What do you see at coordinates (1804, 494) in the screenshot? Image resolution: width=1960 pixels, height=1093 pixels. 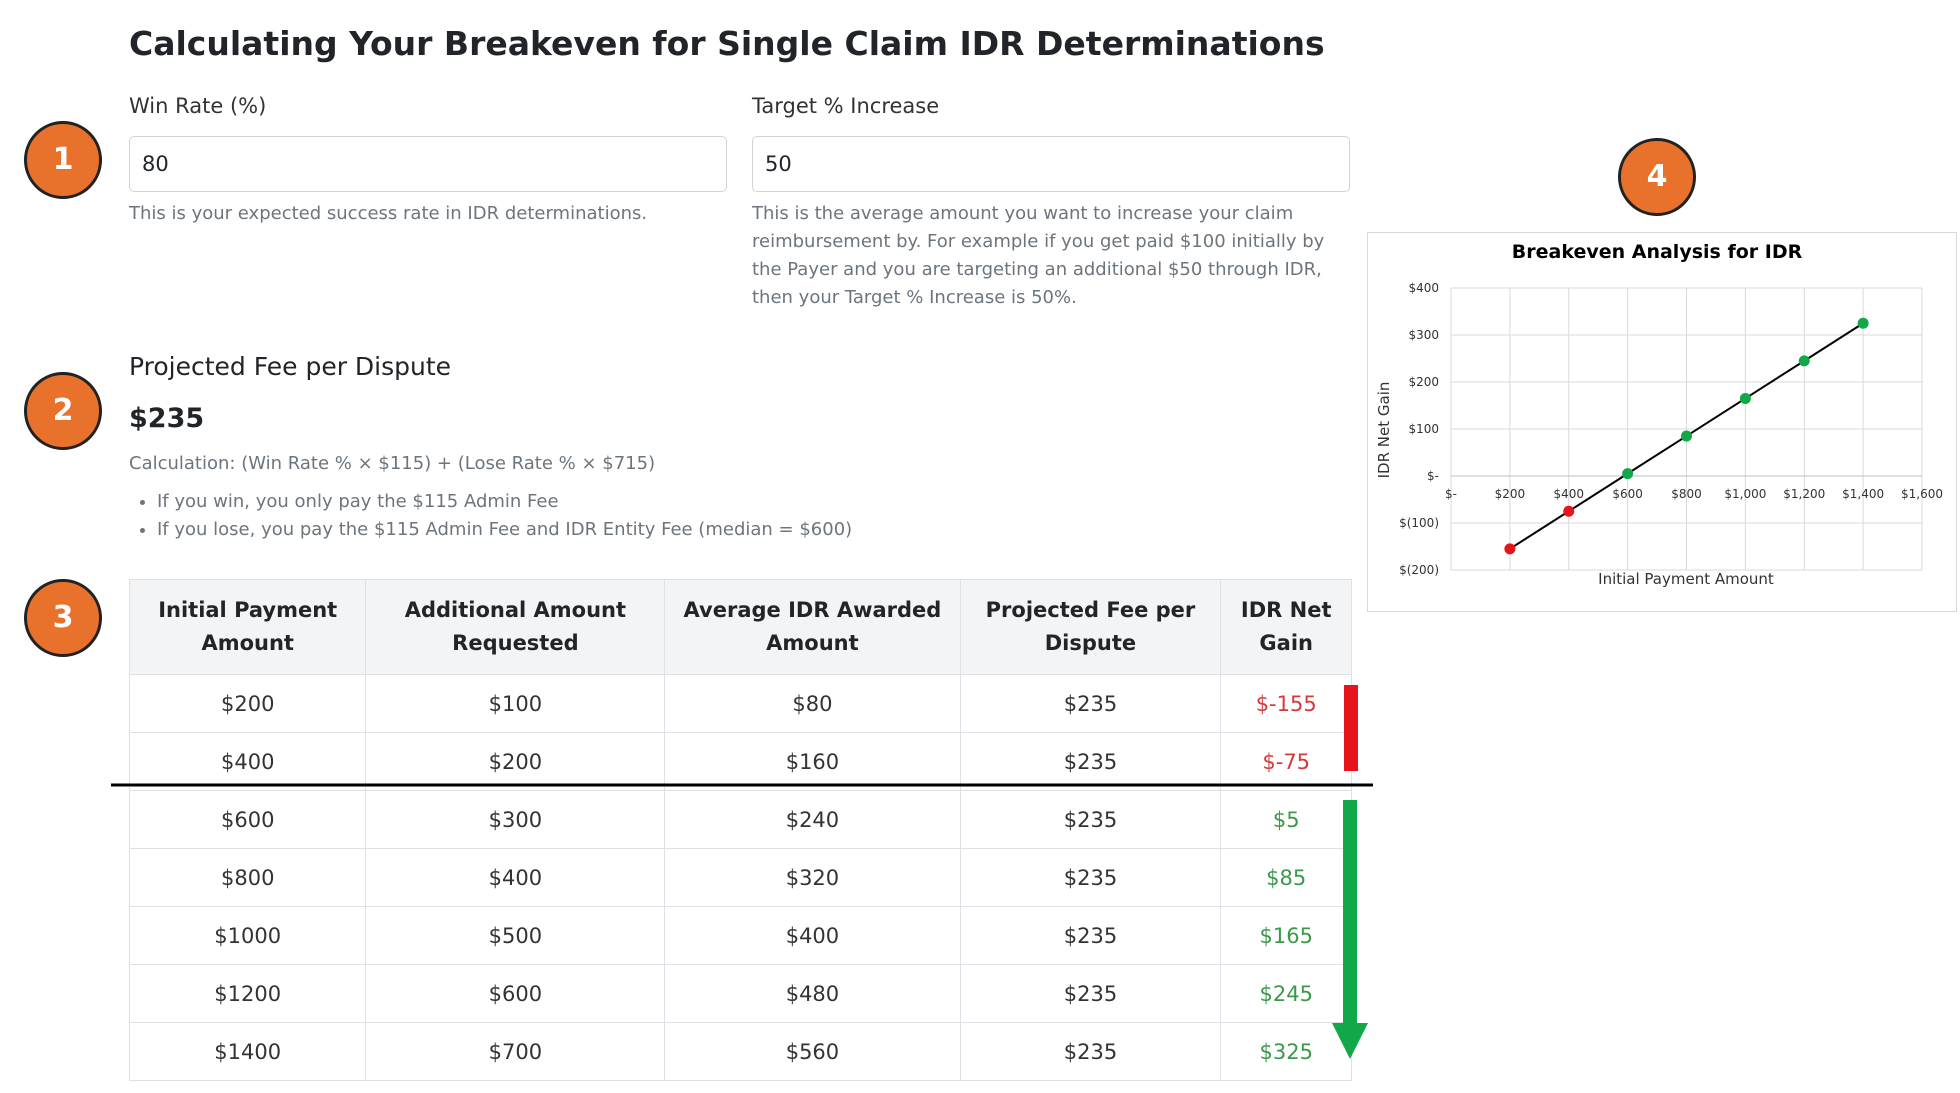 I see `x-tick-label: $1,200` at bounding box center [1804, 494].